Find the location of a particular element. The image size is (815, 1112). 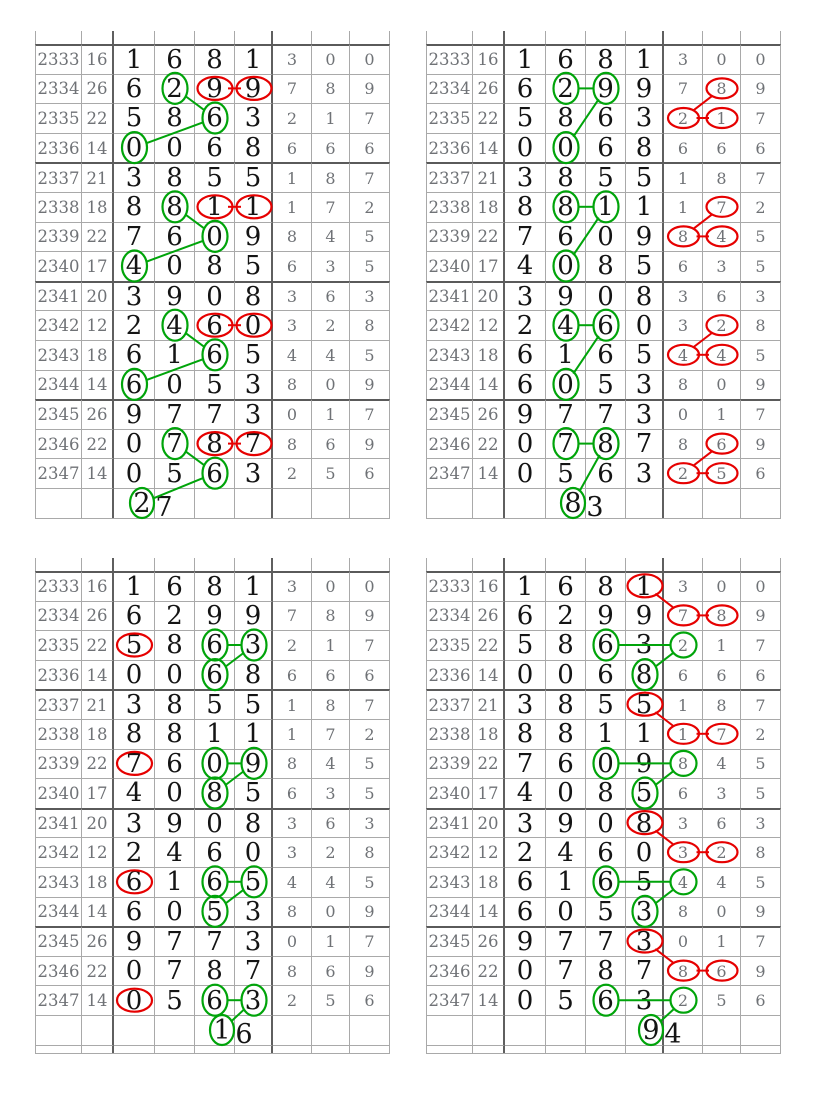

period-cell: 2347 is located at coordinates (58, 473).